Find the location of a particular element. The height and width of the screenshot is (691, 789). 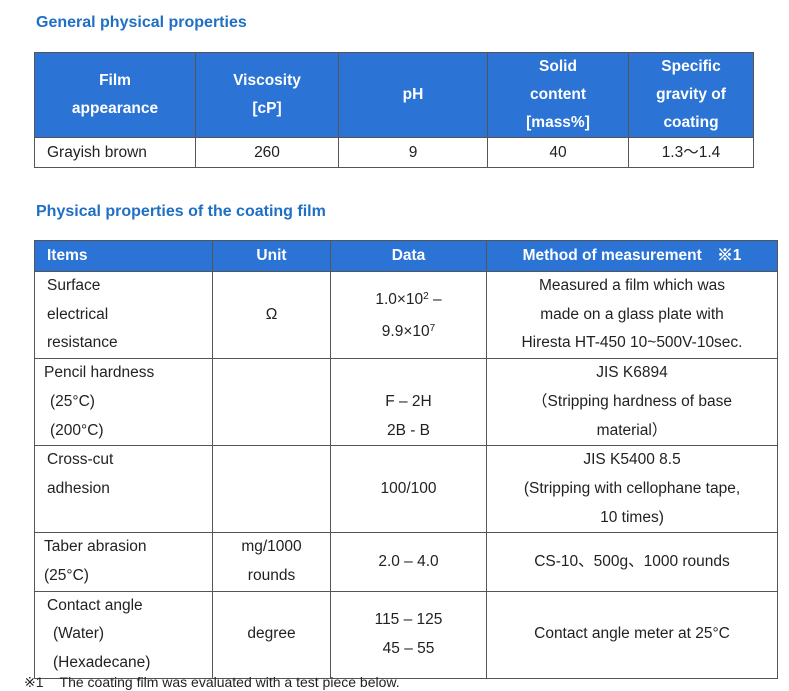

cell-ph: 9 is located at coordinates (413, 152).